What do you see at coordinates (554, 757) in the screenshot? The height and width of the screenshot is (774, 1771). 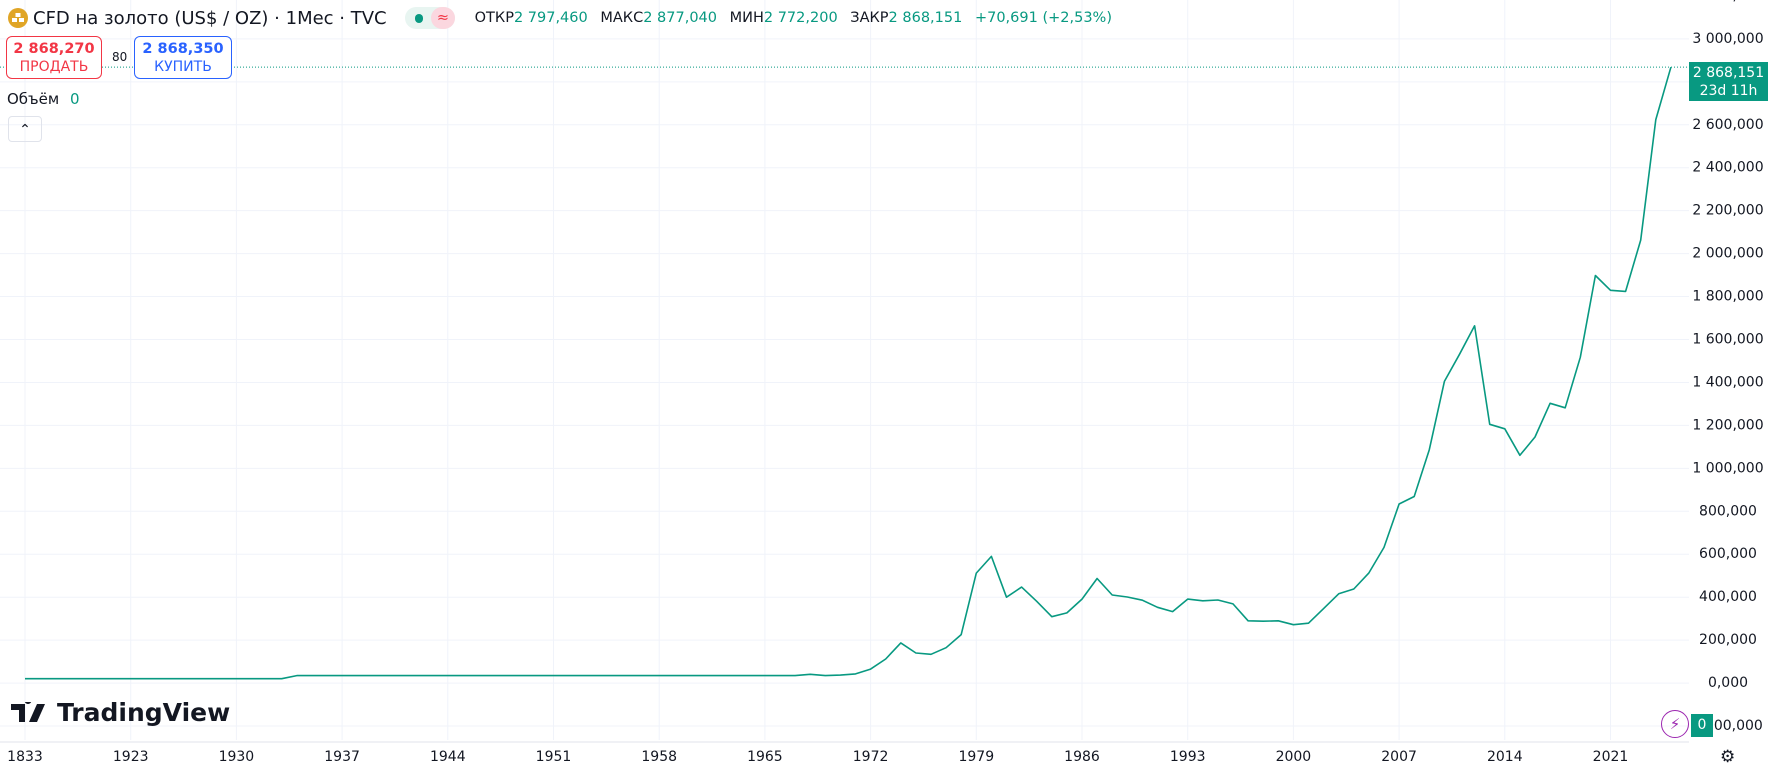 I see `x-tick-label: 1951` at bounding box center [554, 757].